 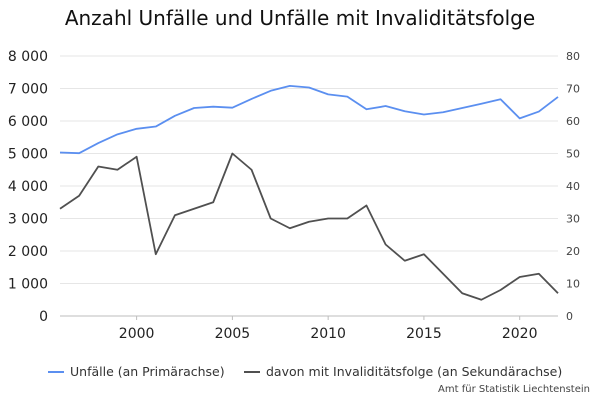 I want to click on y-right-tick-label: 30, so click(x=573, y=219).